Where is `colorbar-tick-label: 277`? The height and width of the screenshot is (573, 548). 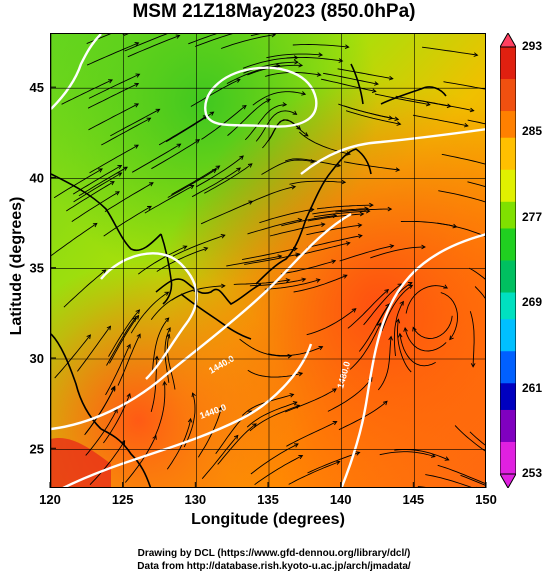 colorbar-tick-label: 277 is located at coordinates (532, 216).